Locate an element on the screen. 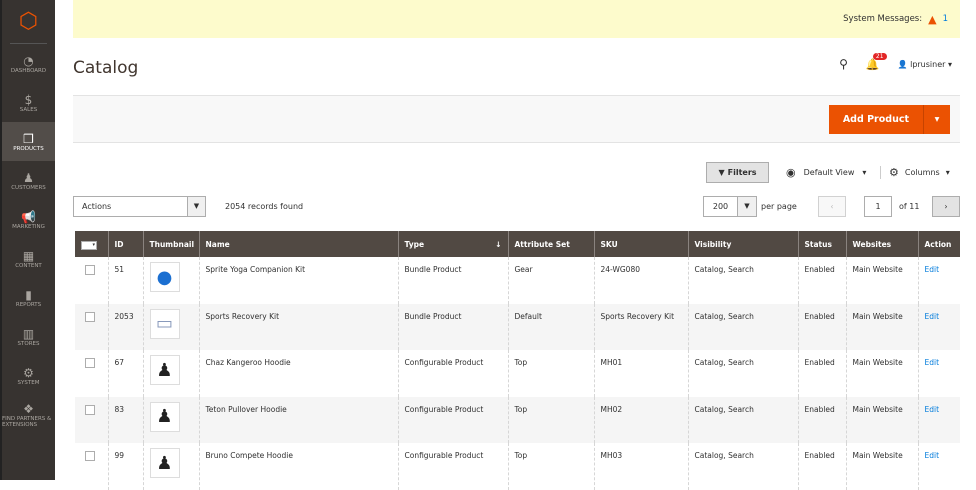  sidebar-item-find: ❖ Find Partners & Extensions is located at coordinates (28, 414).